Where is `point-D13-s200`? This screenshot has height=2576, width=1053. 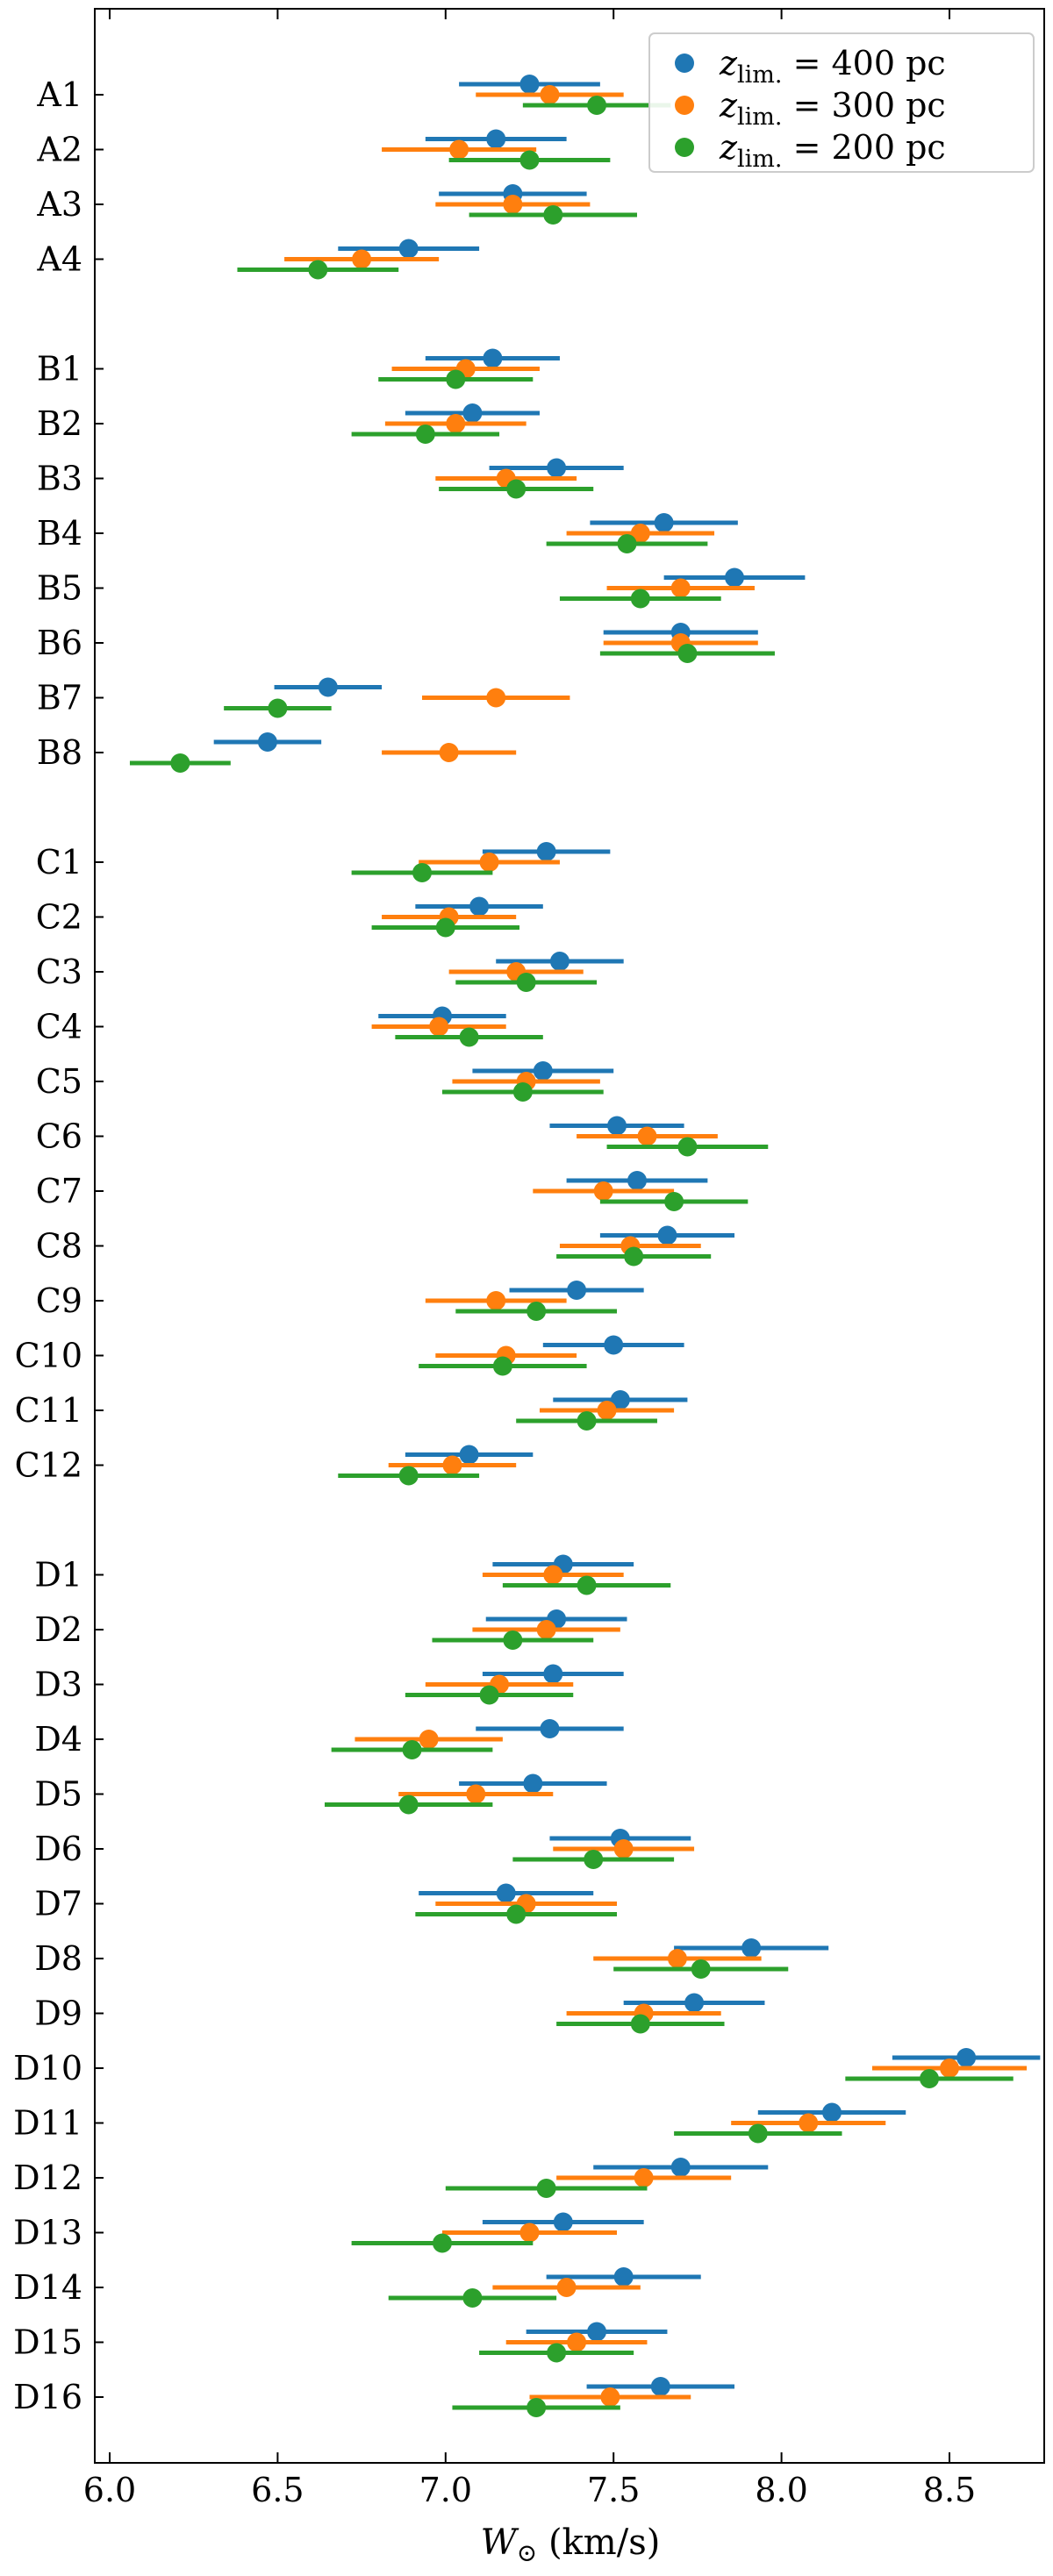 point-D13-s200 is located at coordinates (442, 2243).